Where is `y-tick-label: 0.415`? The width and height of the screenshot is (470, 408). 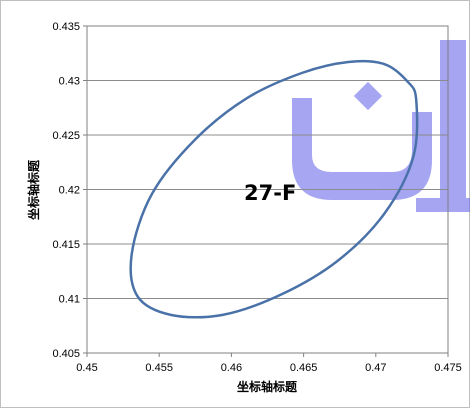
y-tick-label: 0.415 is located at coordinates (66, 245).